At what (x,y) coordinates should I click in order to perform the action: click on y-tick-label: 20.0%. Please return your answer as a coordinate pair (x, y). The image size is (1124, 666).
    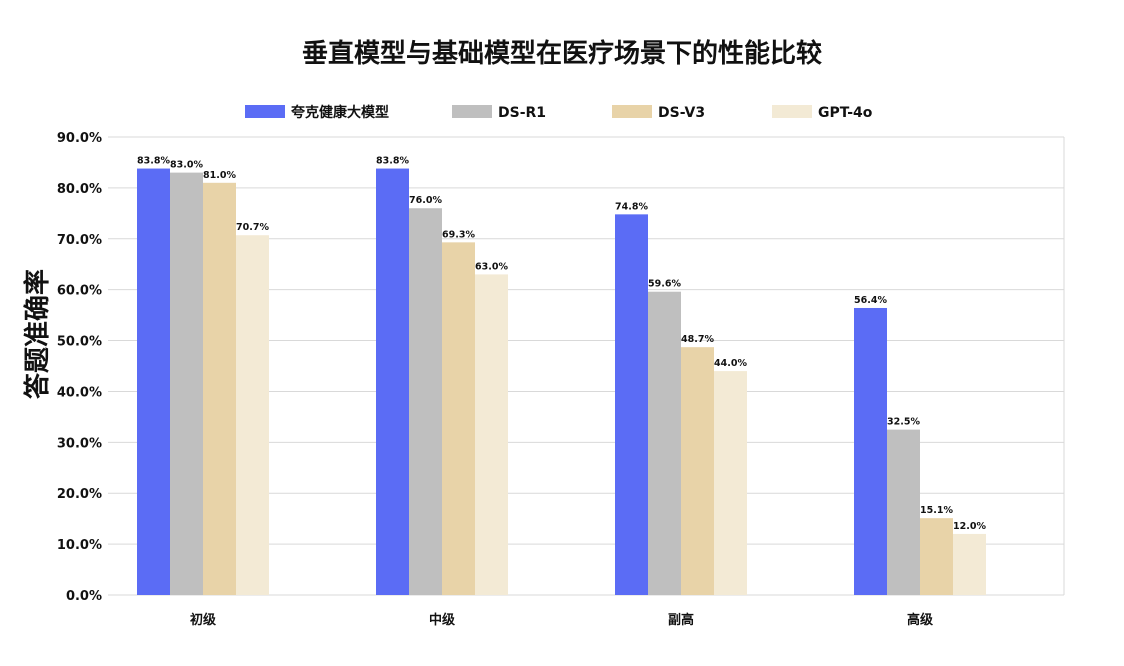
    Looking at the image, I should click on (79, 494).